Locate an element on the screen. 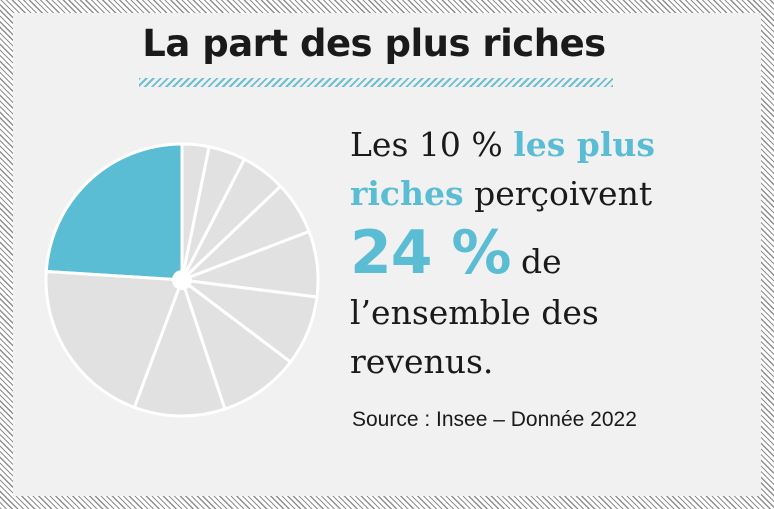 Image resolution: width=774 pixels, height=509 pixels. big-value: 24 % is located at coordinates (431, 253).